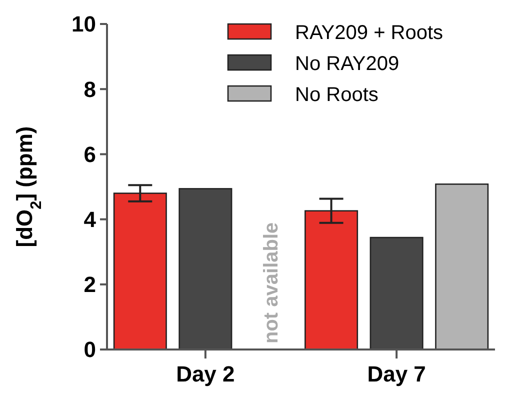  Describe the element at coordinates (90, 285) in the screenshot. I see `y-tick-label: 2` at that location.